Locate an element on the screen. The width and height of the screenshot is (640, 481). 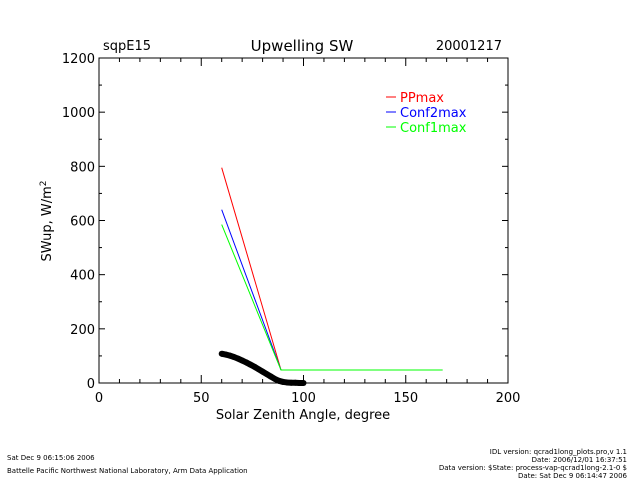
footer-idl-date: Date: 2006/12/01 16:37:51 is located at coordinates (579, 460).